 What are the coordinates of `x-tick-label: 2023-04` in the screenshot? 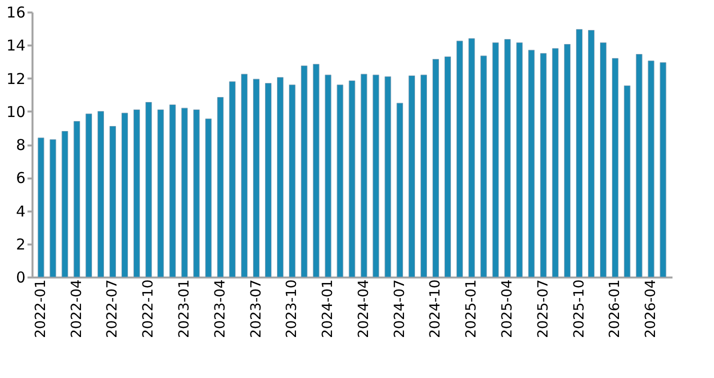 It's located at (220, 308).